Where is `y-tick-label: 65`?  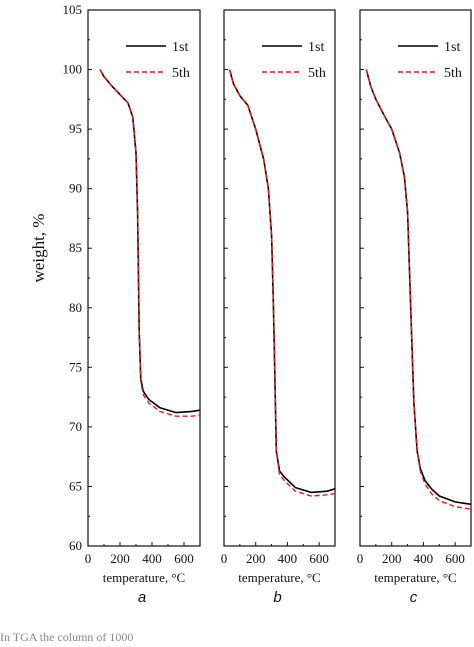
y-tick-label: 65 is located at coordinates (75, 485).